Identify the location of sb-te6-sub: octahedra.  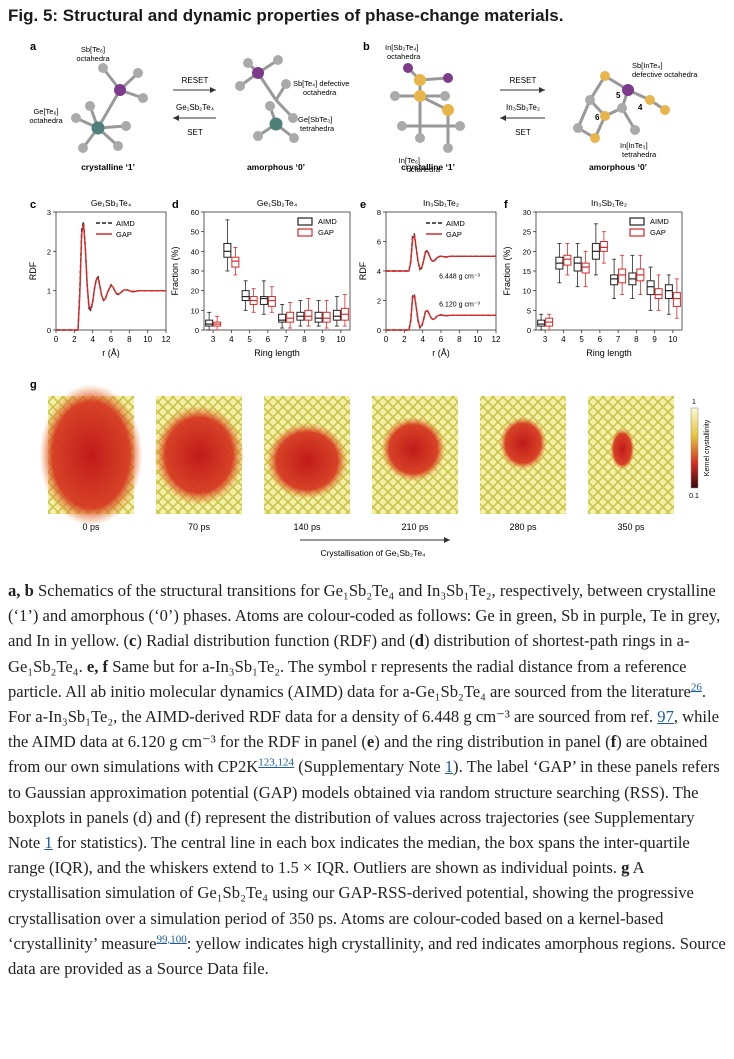
(93, 58).